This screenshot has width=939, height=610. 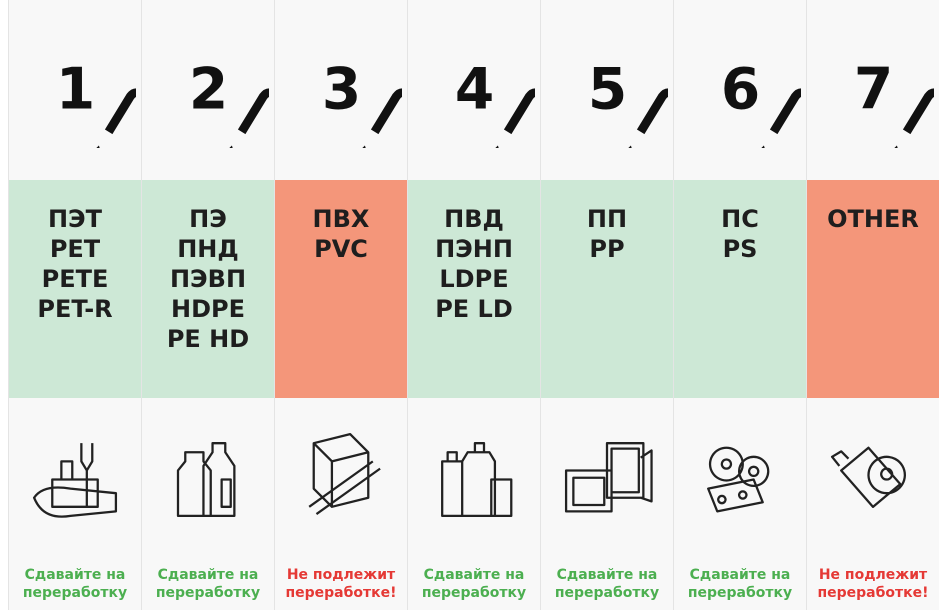 I want to click on code: LDPE, so click(x=474, y=279).